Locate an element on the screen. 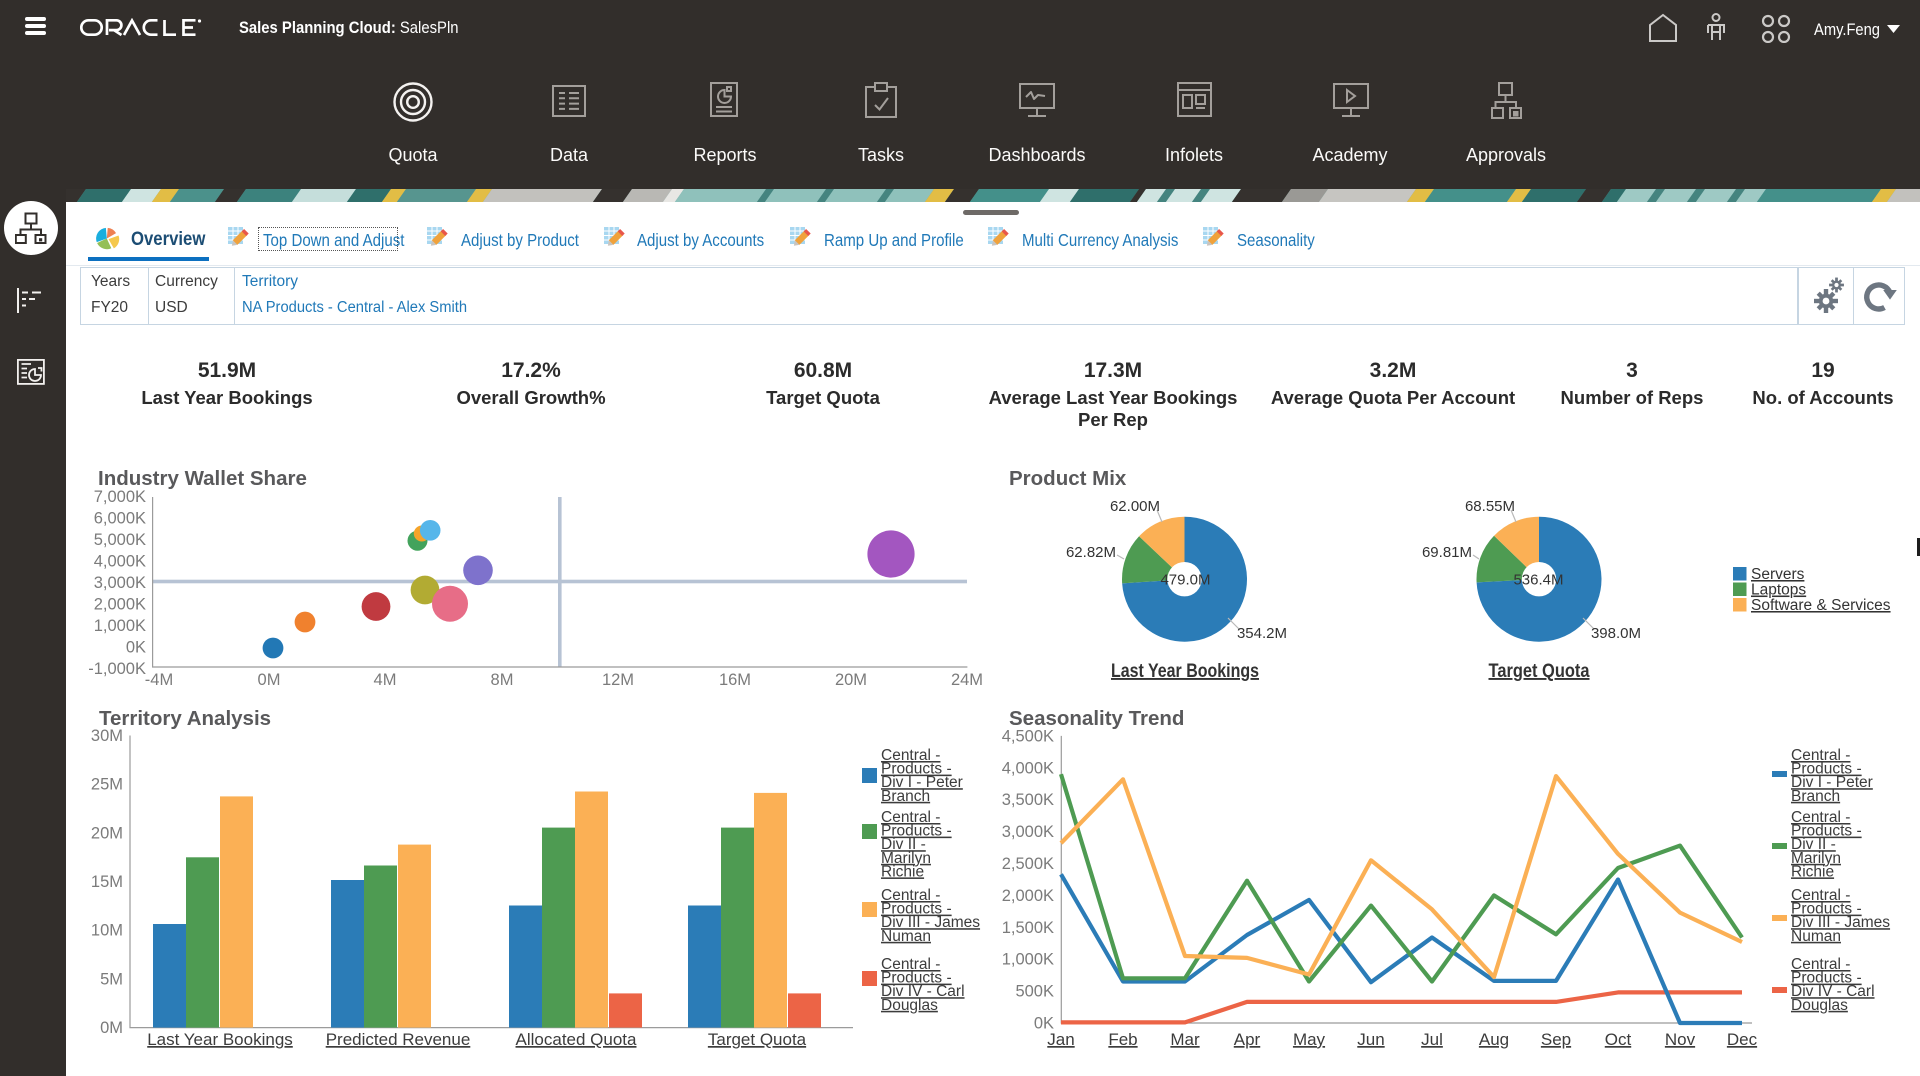  svg-text: 6,000K is located at coordinates (120, 519).